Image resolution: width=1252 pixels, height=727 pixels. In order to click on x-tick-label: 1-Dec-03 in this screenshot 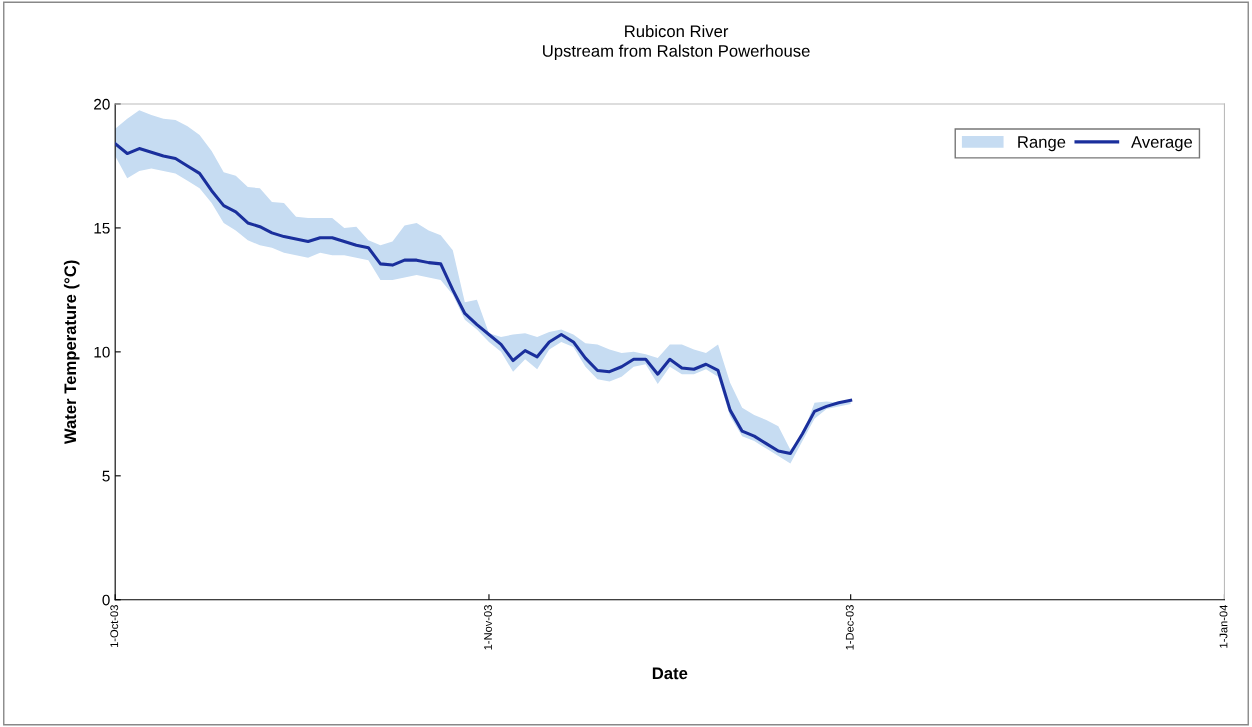, I will do `click(849, 627)`.